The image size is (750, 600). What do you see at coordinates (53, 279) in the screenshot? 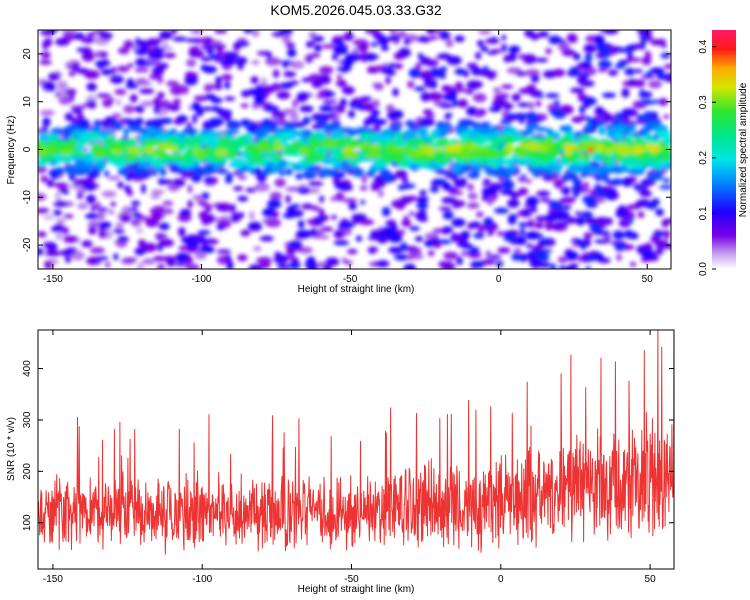
I see `spectrogram-x-tick-label: -150` at bounding box center [53, 279].